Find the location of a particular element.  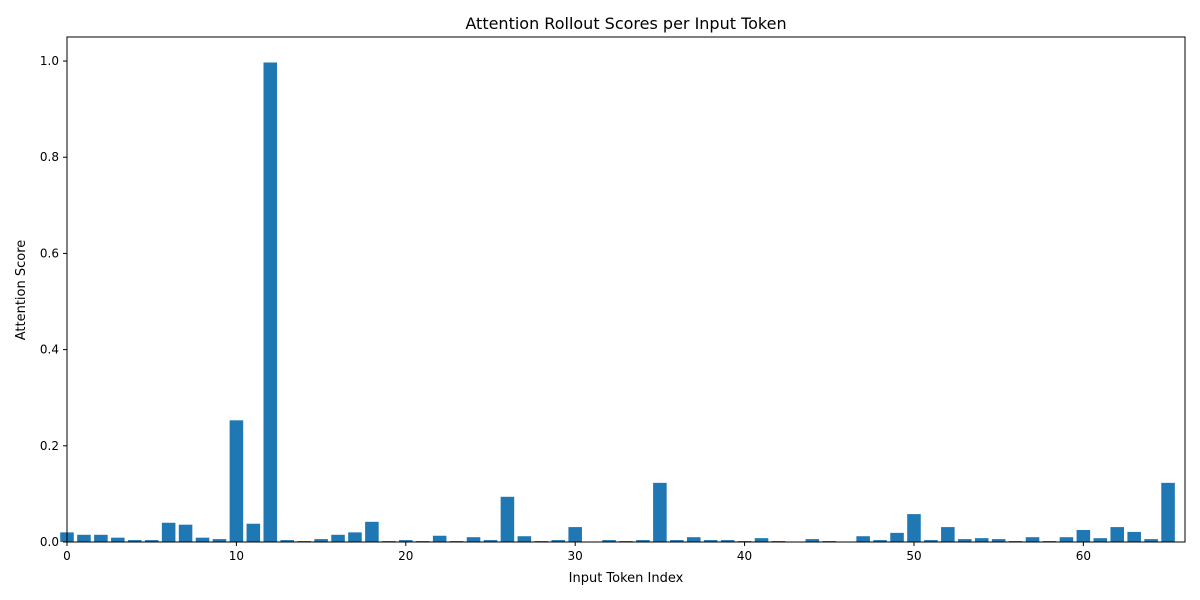

y-tick-label: 0.2 is located at coordinates (49, 446).